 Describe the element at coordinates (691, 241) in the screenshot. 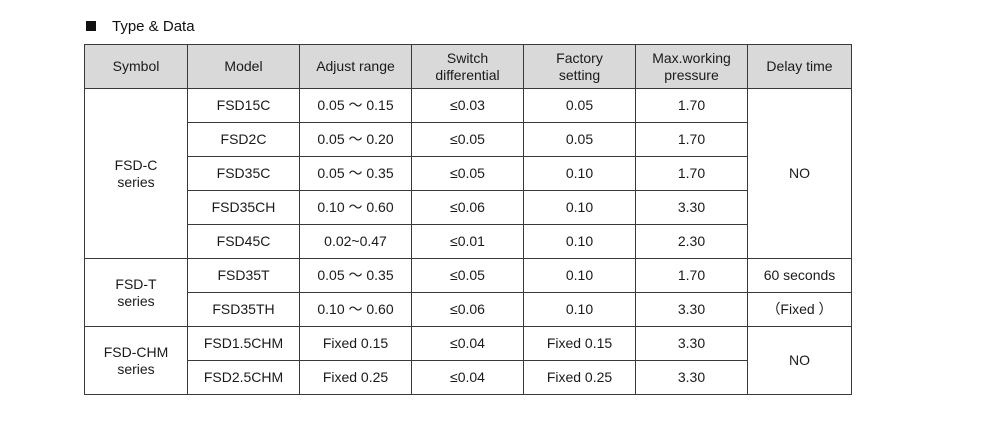

I see `max-pressure-cell: 2.30` at that location.